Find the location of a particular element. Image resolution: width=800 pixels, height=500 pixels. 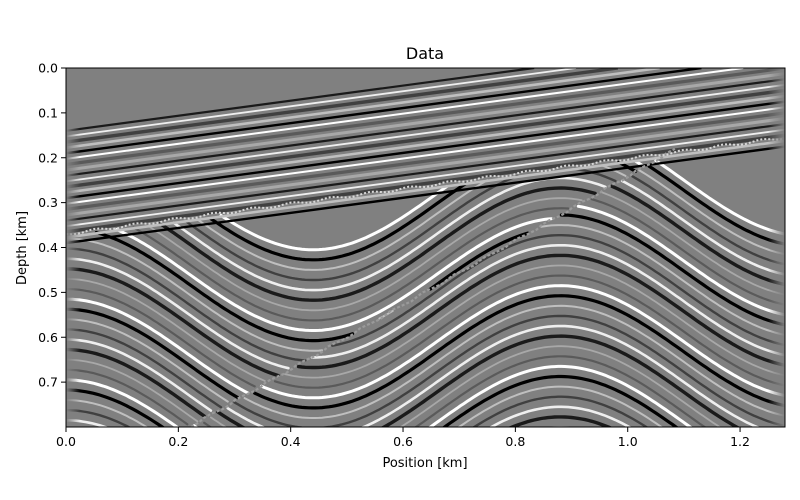

y-axis-label: Depth [km] is located at coordinates (22, 248).